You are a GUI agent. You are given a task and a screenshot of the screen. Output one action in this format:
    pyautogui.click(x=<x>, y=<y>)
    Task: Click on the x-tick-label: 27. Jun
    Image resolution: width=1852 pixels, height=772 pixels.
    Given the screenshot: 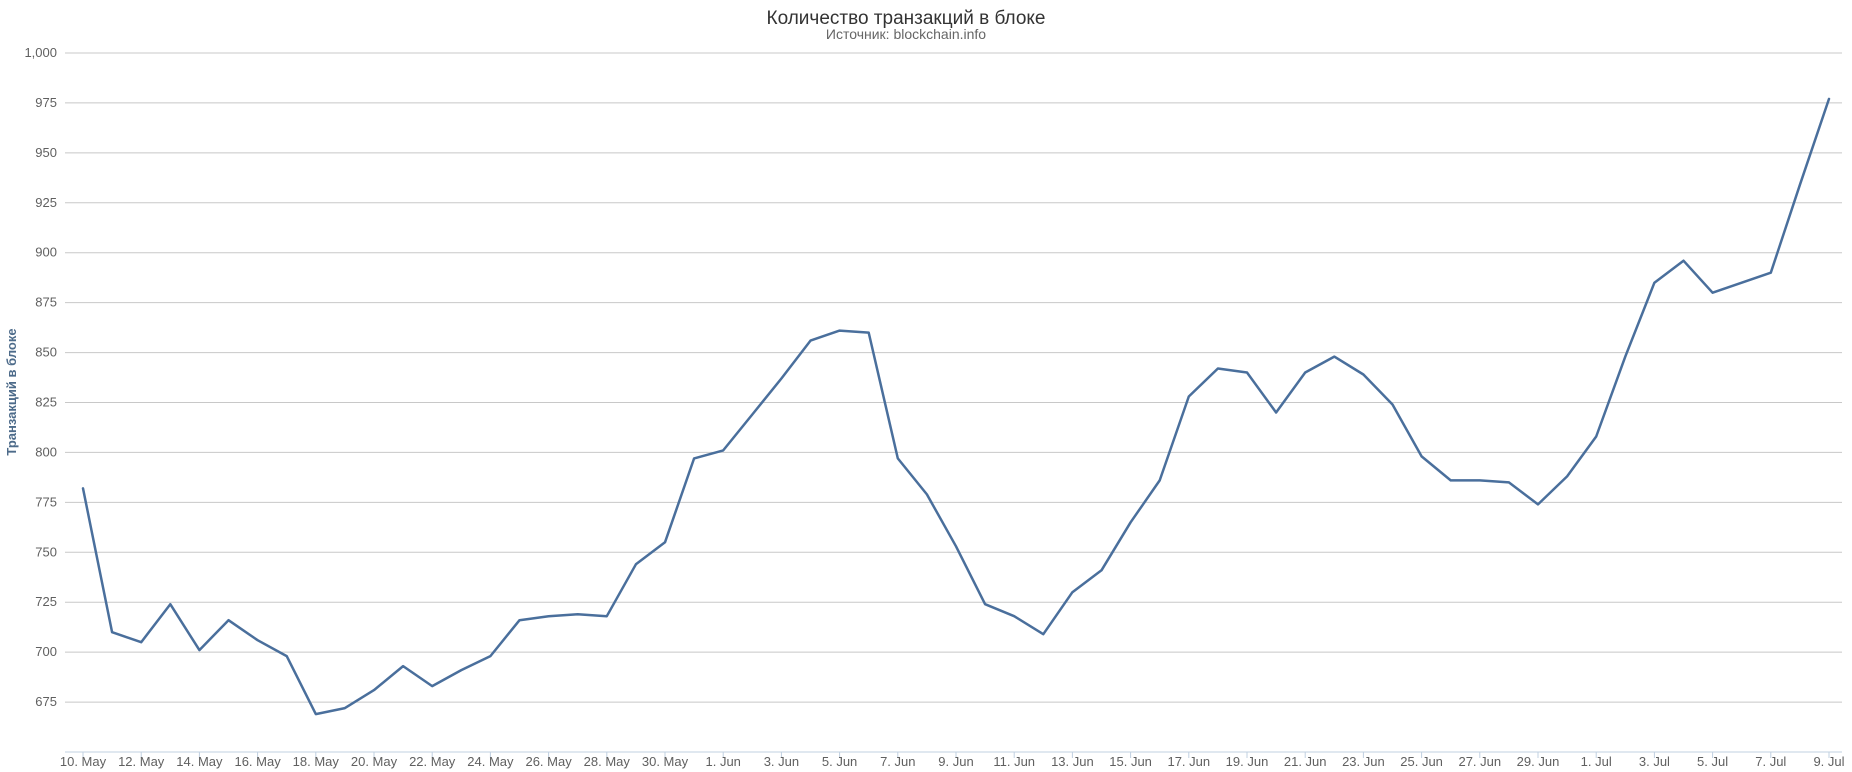 What is the action you would take?
    pyautogui.click(x=1479, y=761)
    